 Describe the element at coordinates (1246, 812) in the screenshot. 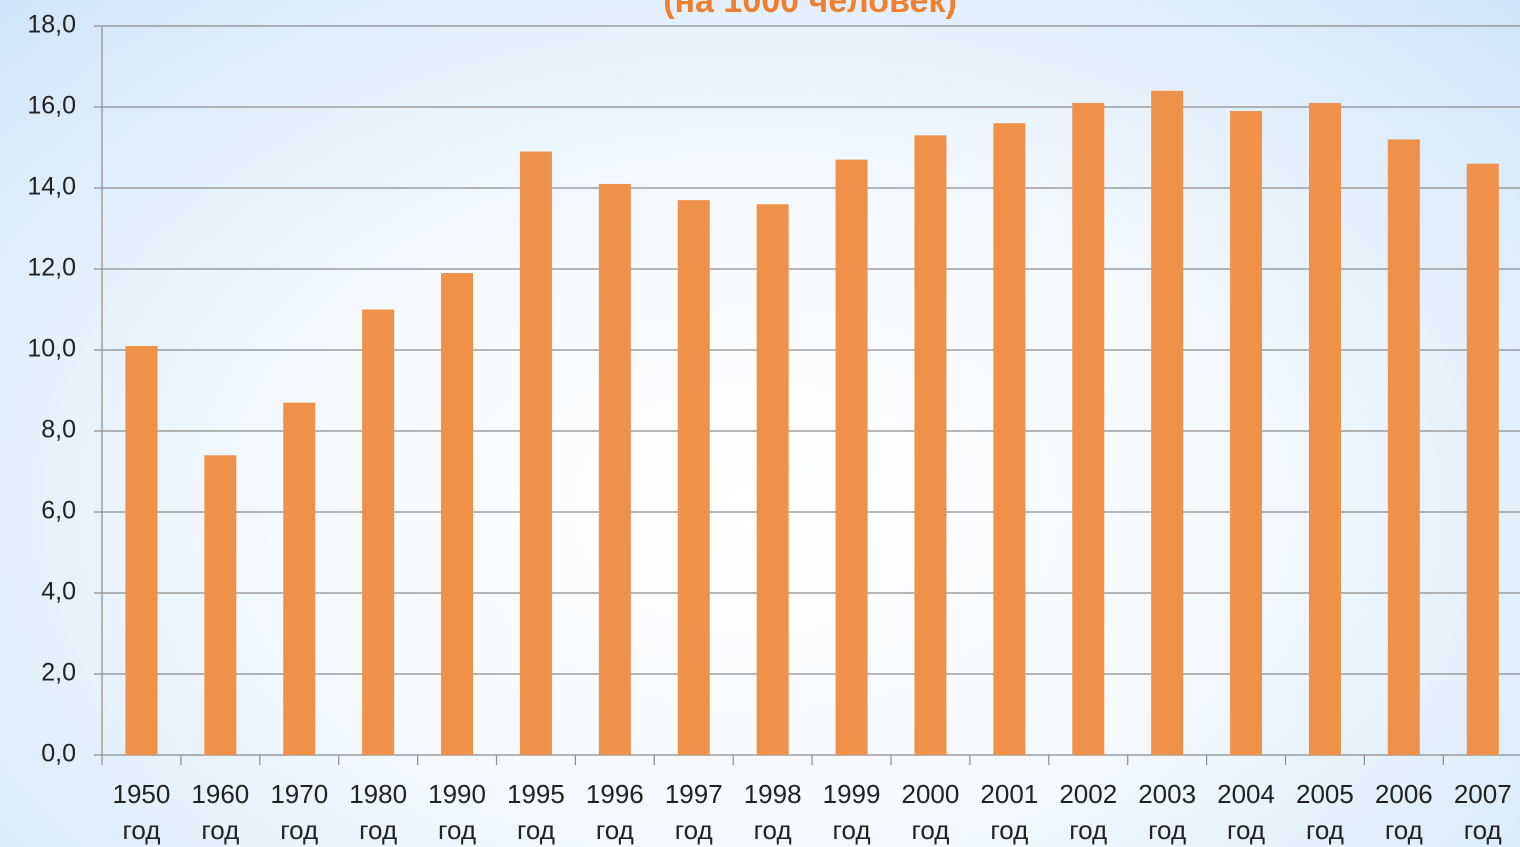

I see `x-tick-label: 2004 год` at that location.